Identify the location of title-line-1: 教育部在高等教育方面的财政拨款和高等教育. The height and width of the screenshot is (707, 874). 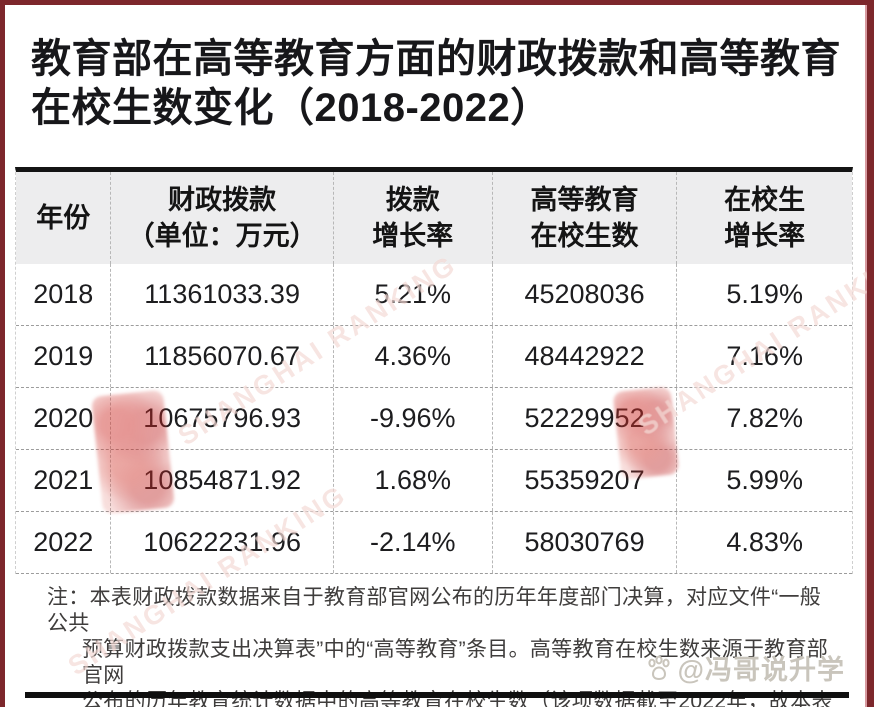
(436, 59).